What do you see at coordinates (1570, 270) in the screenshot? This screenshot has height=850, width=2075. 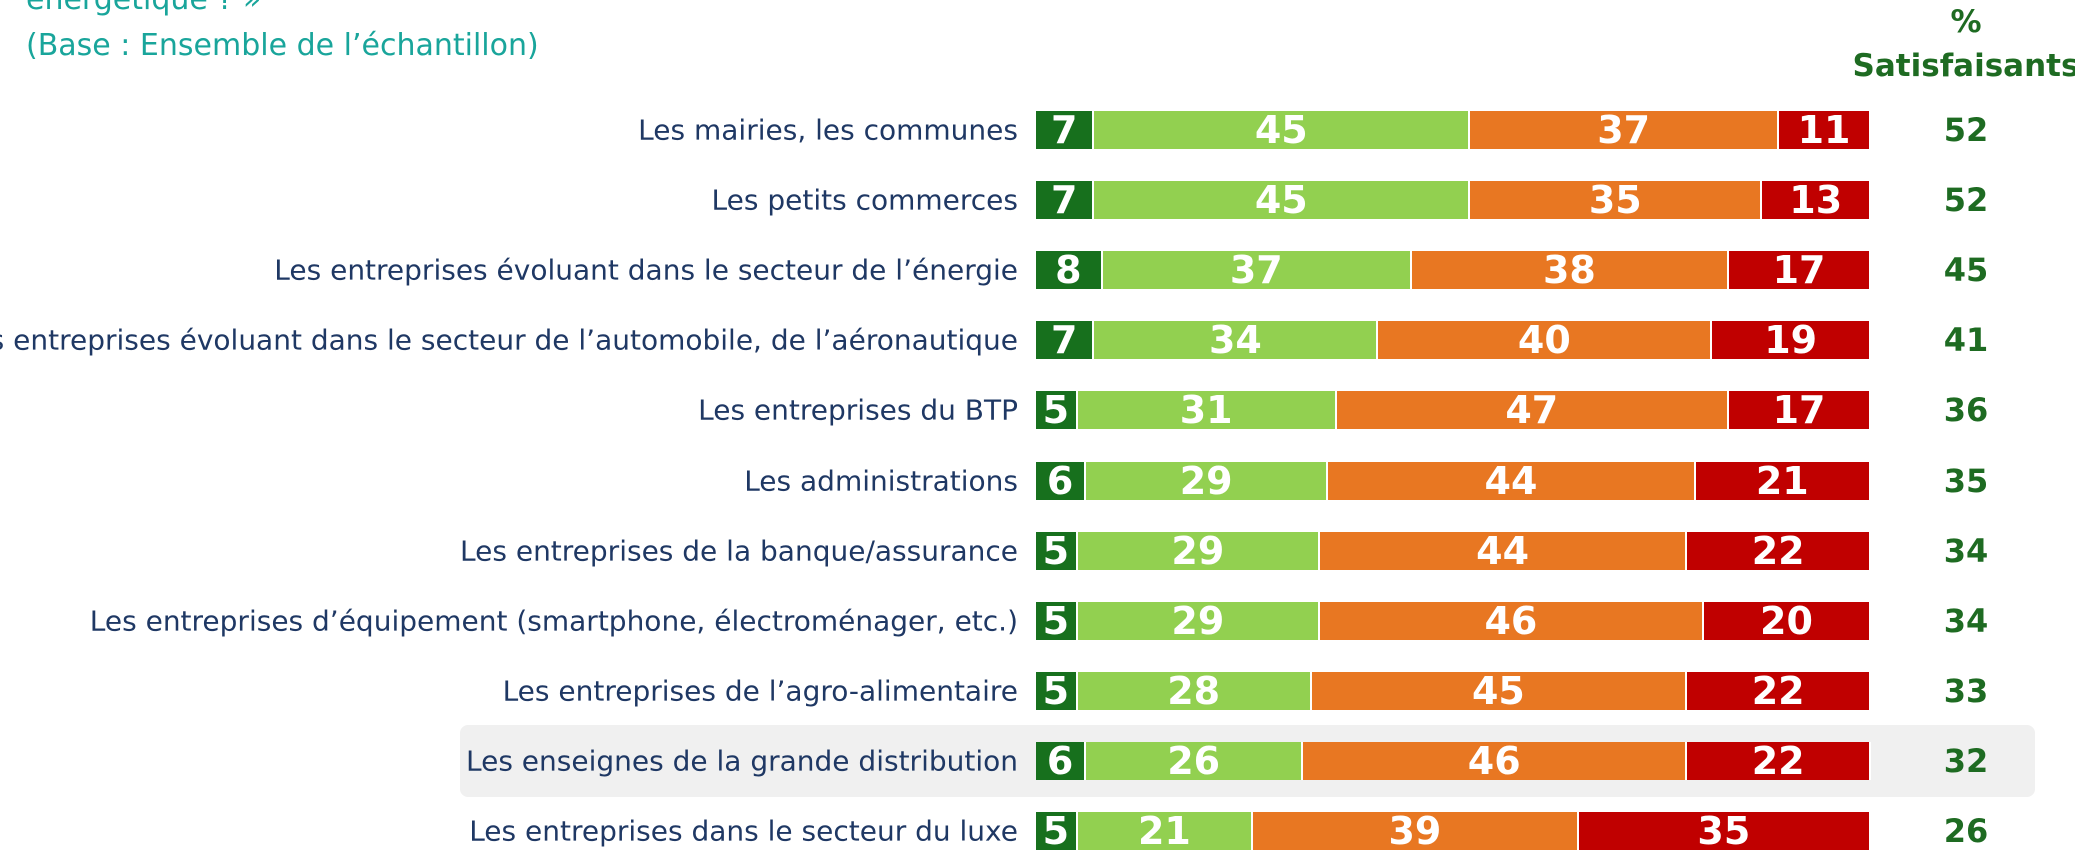 I see `bar-segment: 38` at bounding box center [1570, 270].